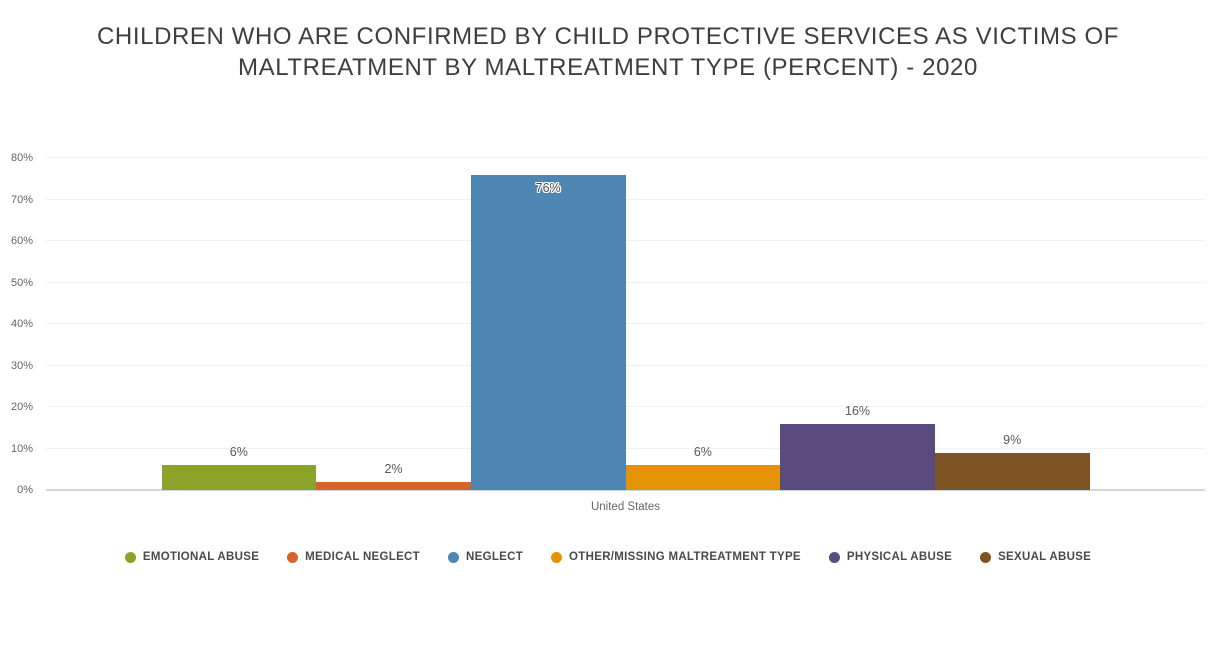 The width and height of the screenshot is (1216, 650). Describe the element at coordinates (495, 557) in the screenshot. I see `legend-label: NEGLECT` at that location.